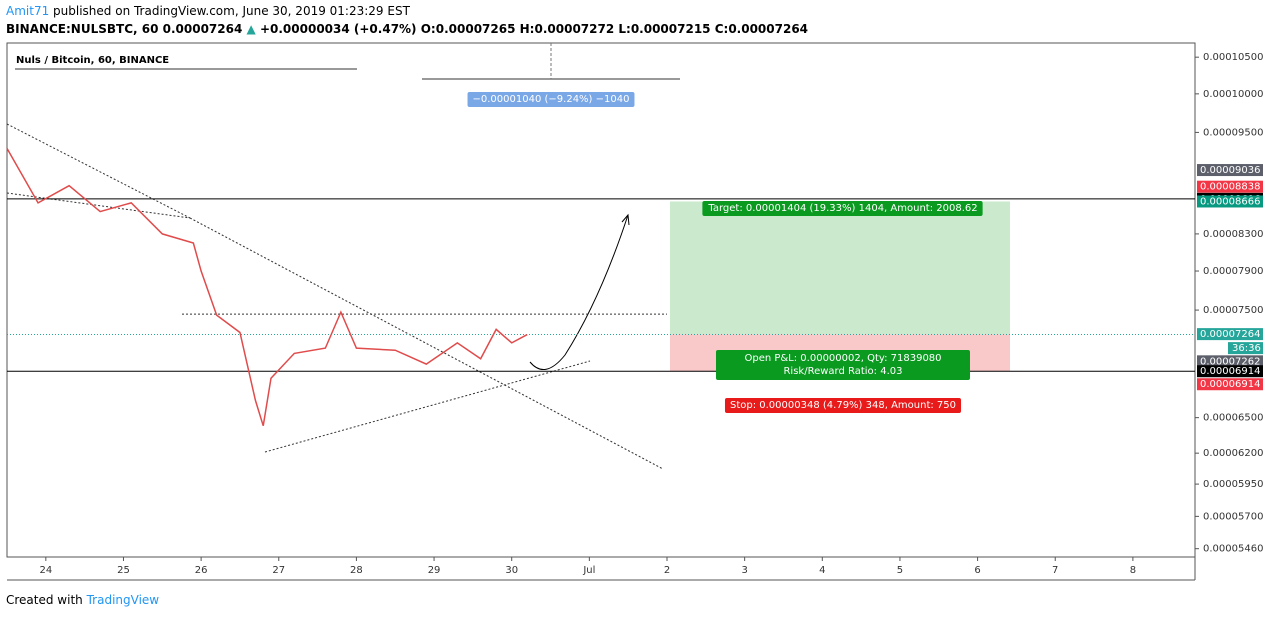  Describe the element at coordinates (579, 292) in the screenshot. I see `projection-arrow` at that location.